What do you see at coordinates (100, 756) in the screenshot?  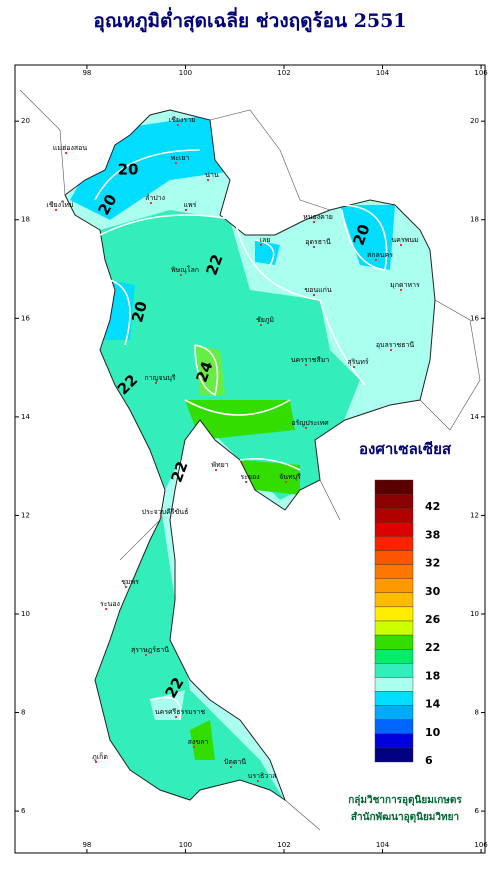 I see `place-label: ภูเก็ต` at bounding box center [100, 756].